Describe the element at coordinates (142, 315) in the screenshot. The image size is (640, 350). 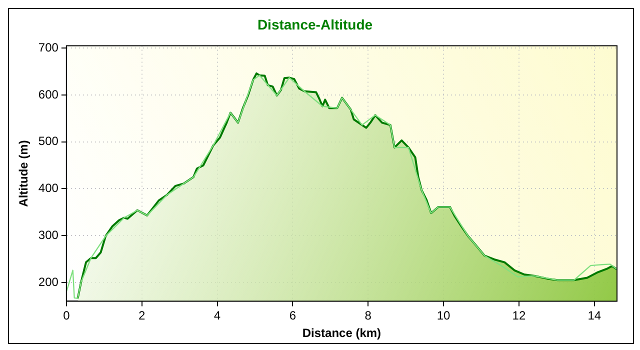
I see `x-tick-label: 2` at that location.